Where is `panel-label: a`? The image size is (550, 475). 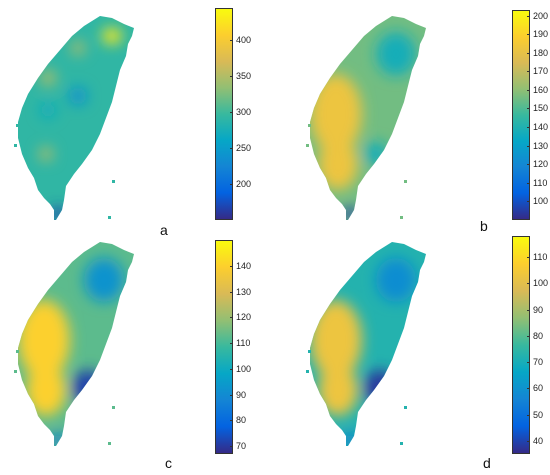 panel-label: a is located at coordinates (164, 230).